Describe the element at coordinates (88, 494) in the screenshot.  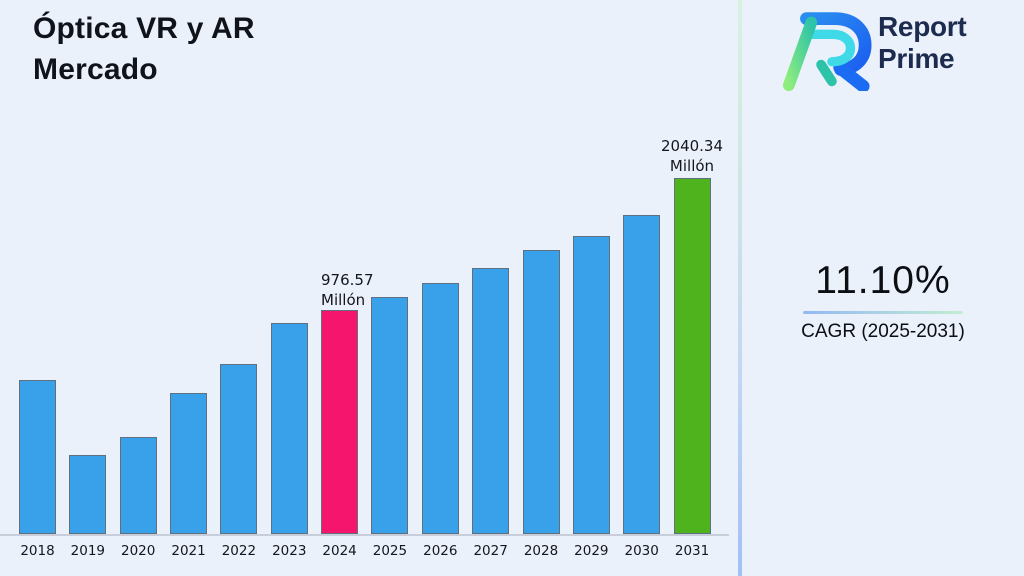
I see `bar-2019` at that location.